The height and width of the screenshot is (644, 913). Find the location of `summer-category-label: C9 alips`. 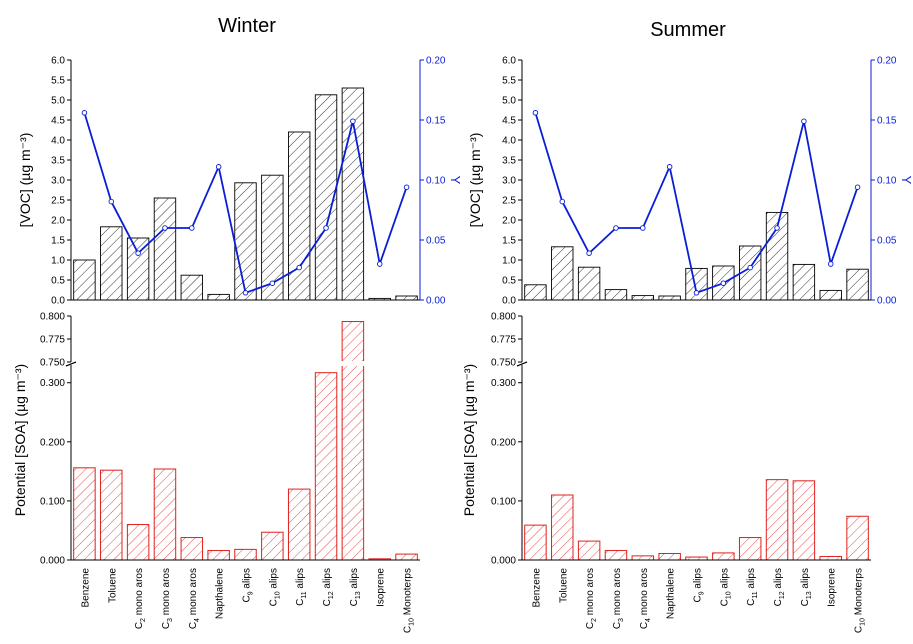

summer-category-label: C9 alips is located at coordinates (699, 585).